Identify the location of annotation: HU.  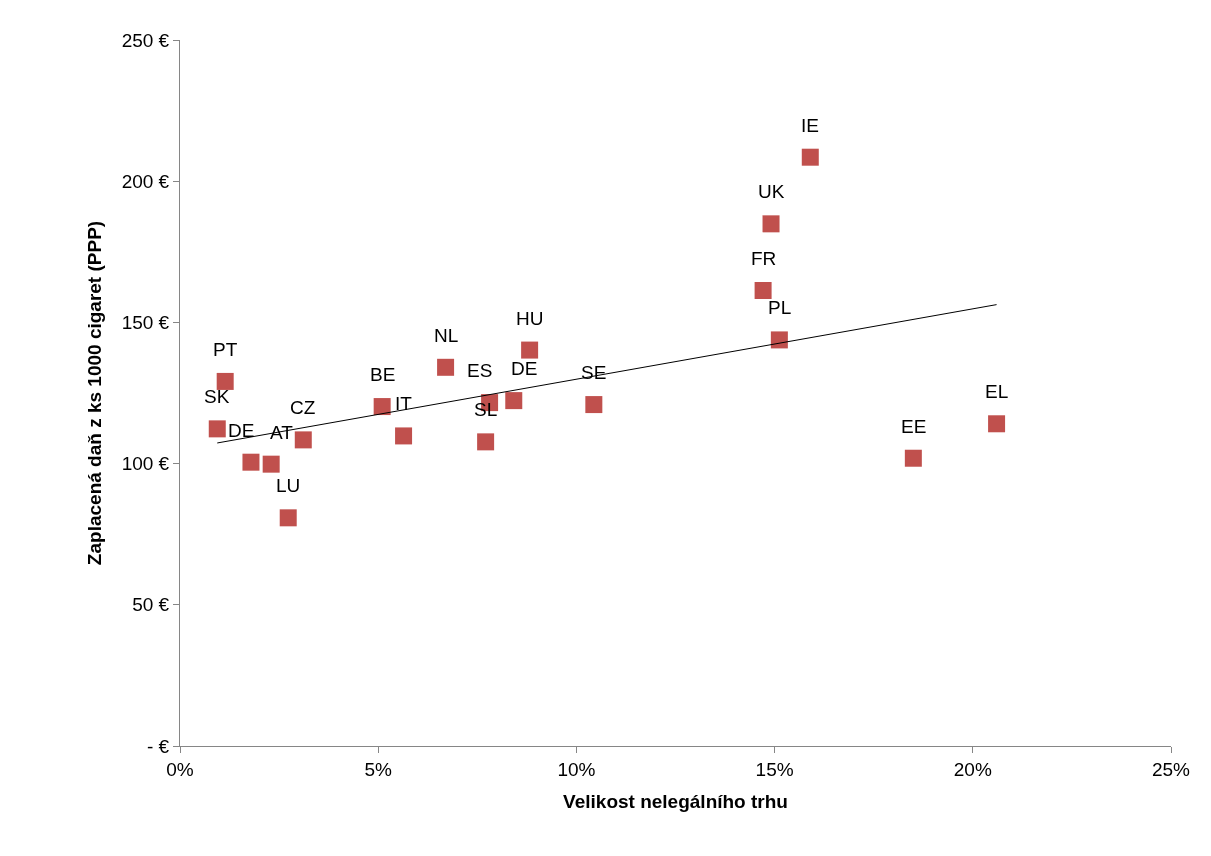
(530, 318).